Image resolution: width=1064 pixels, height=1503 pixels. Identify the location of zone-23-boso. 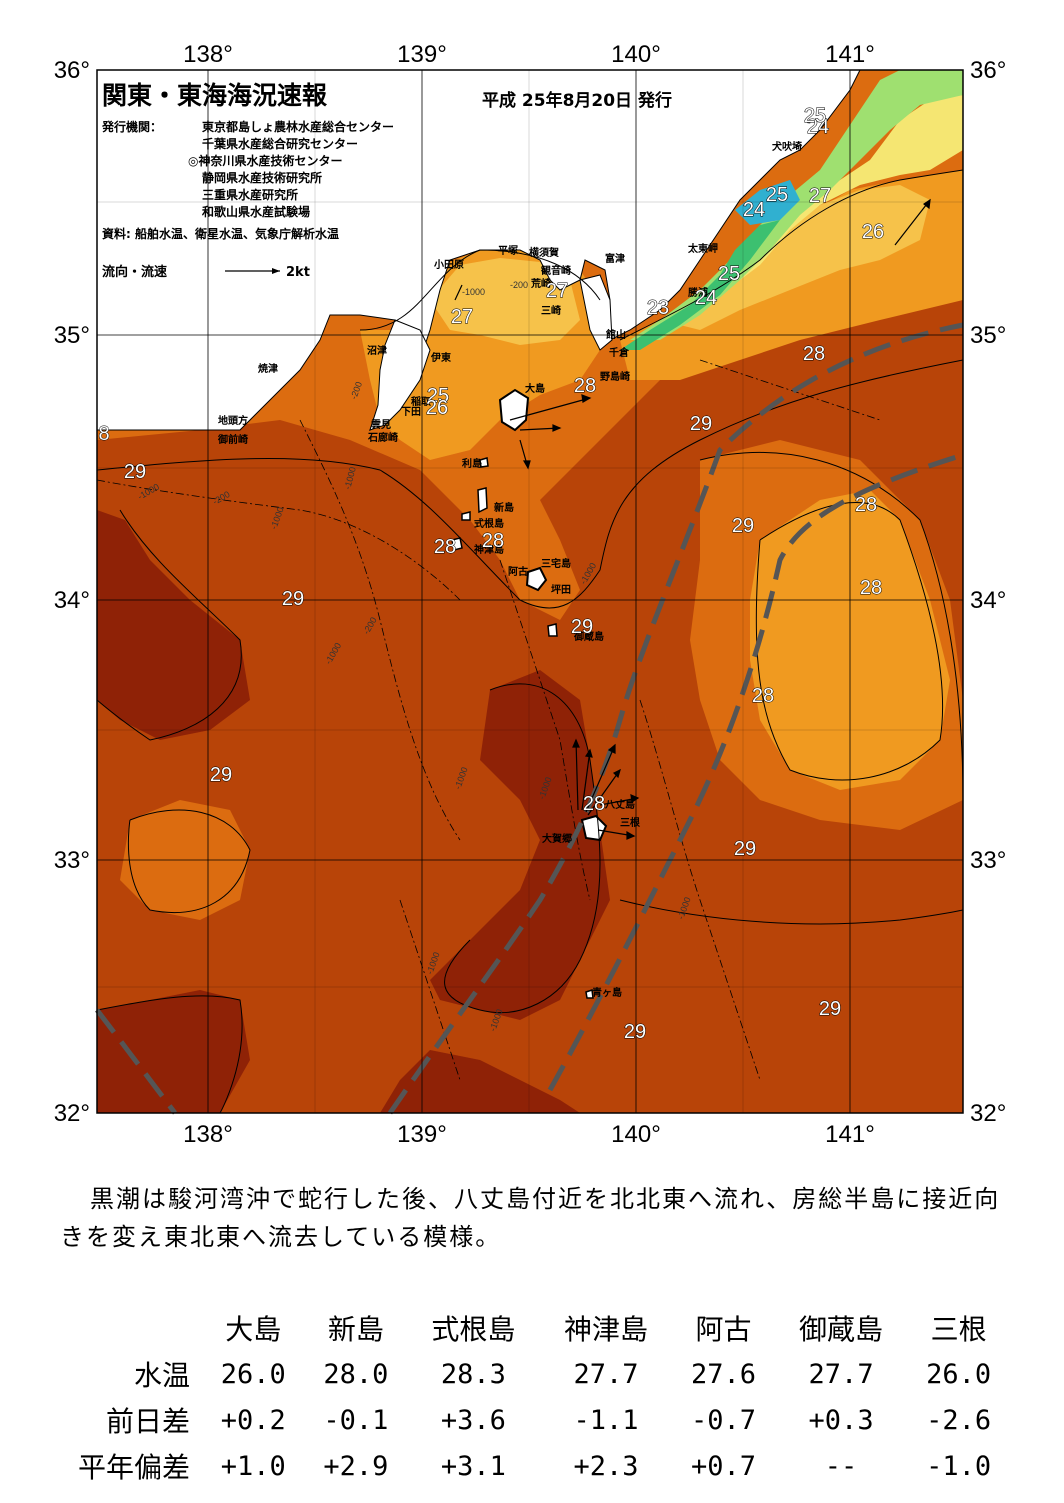
(700, 285).